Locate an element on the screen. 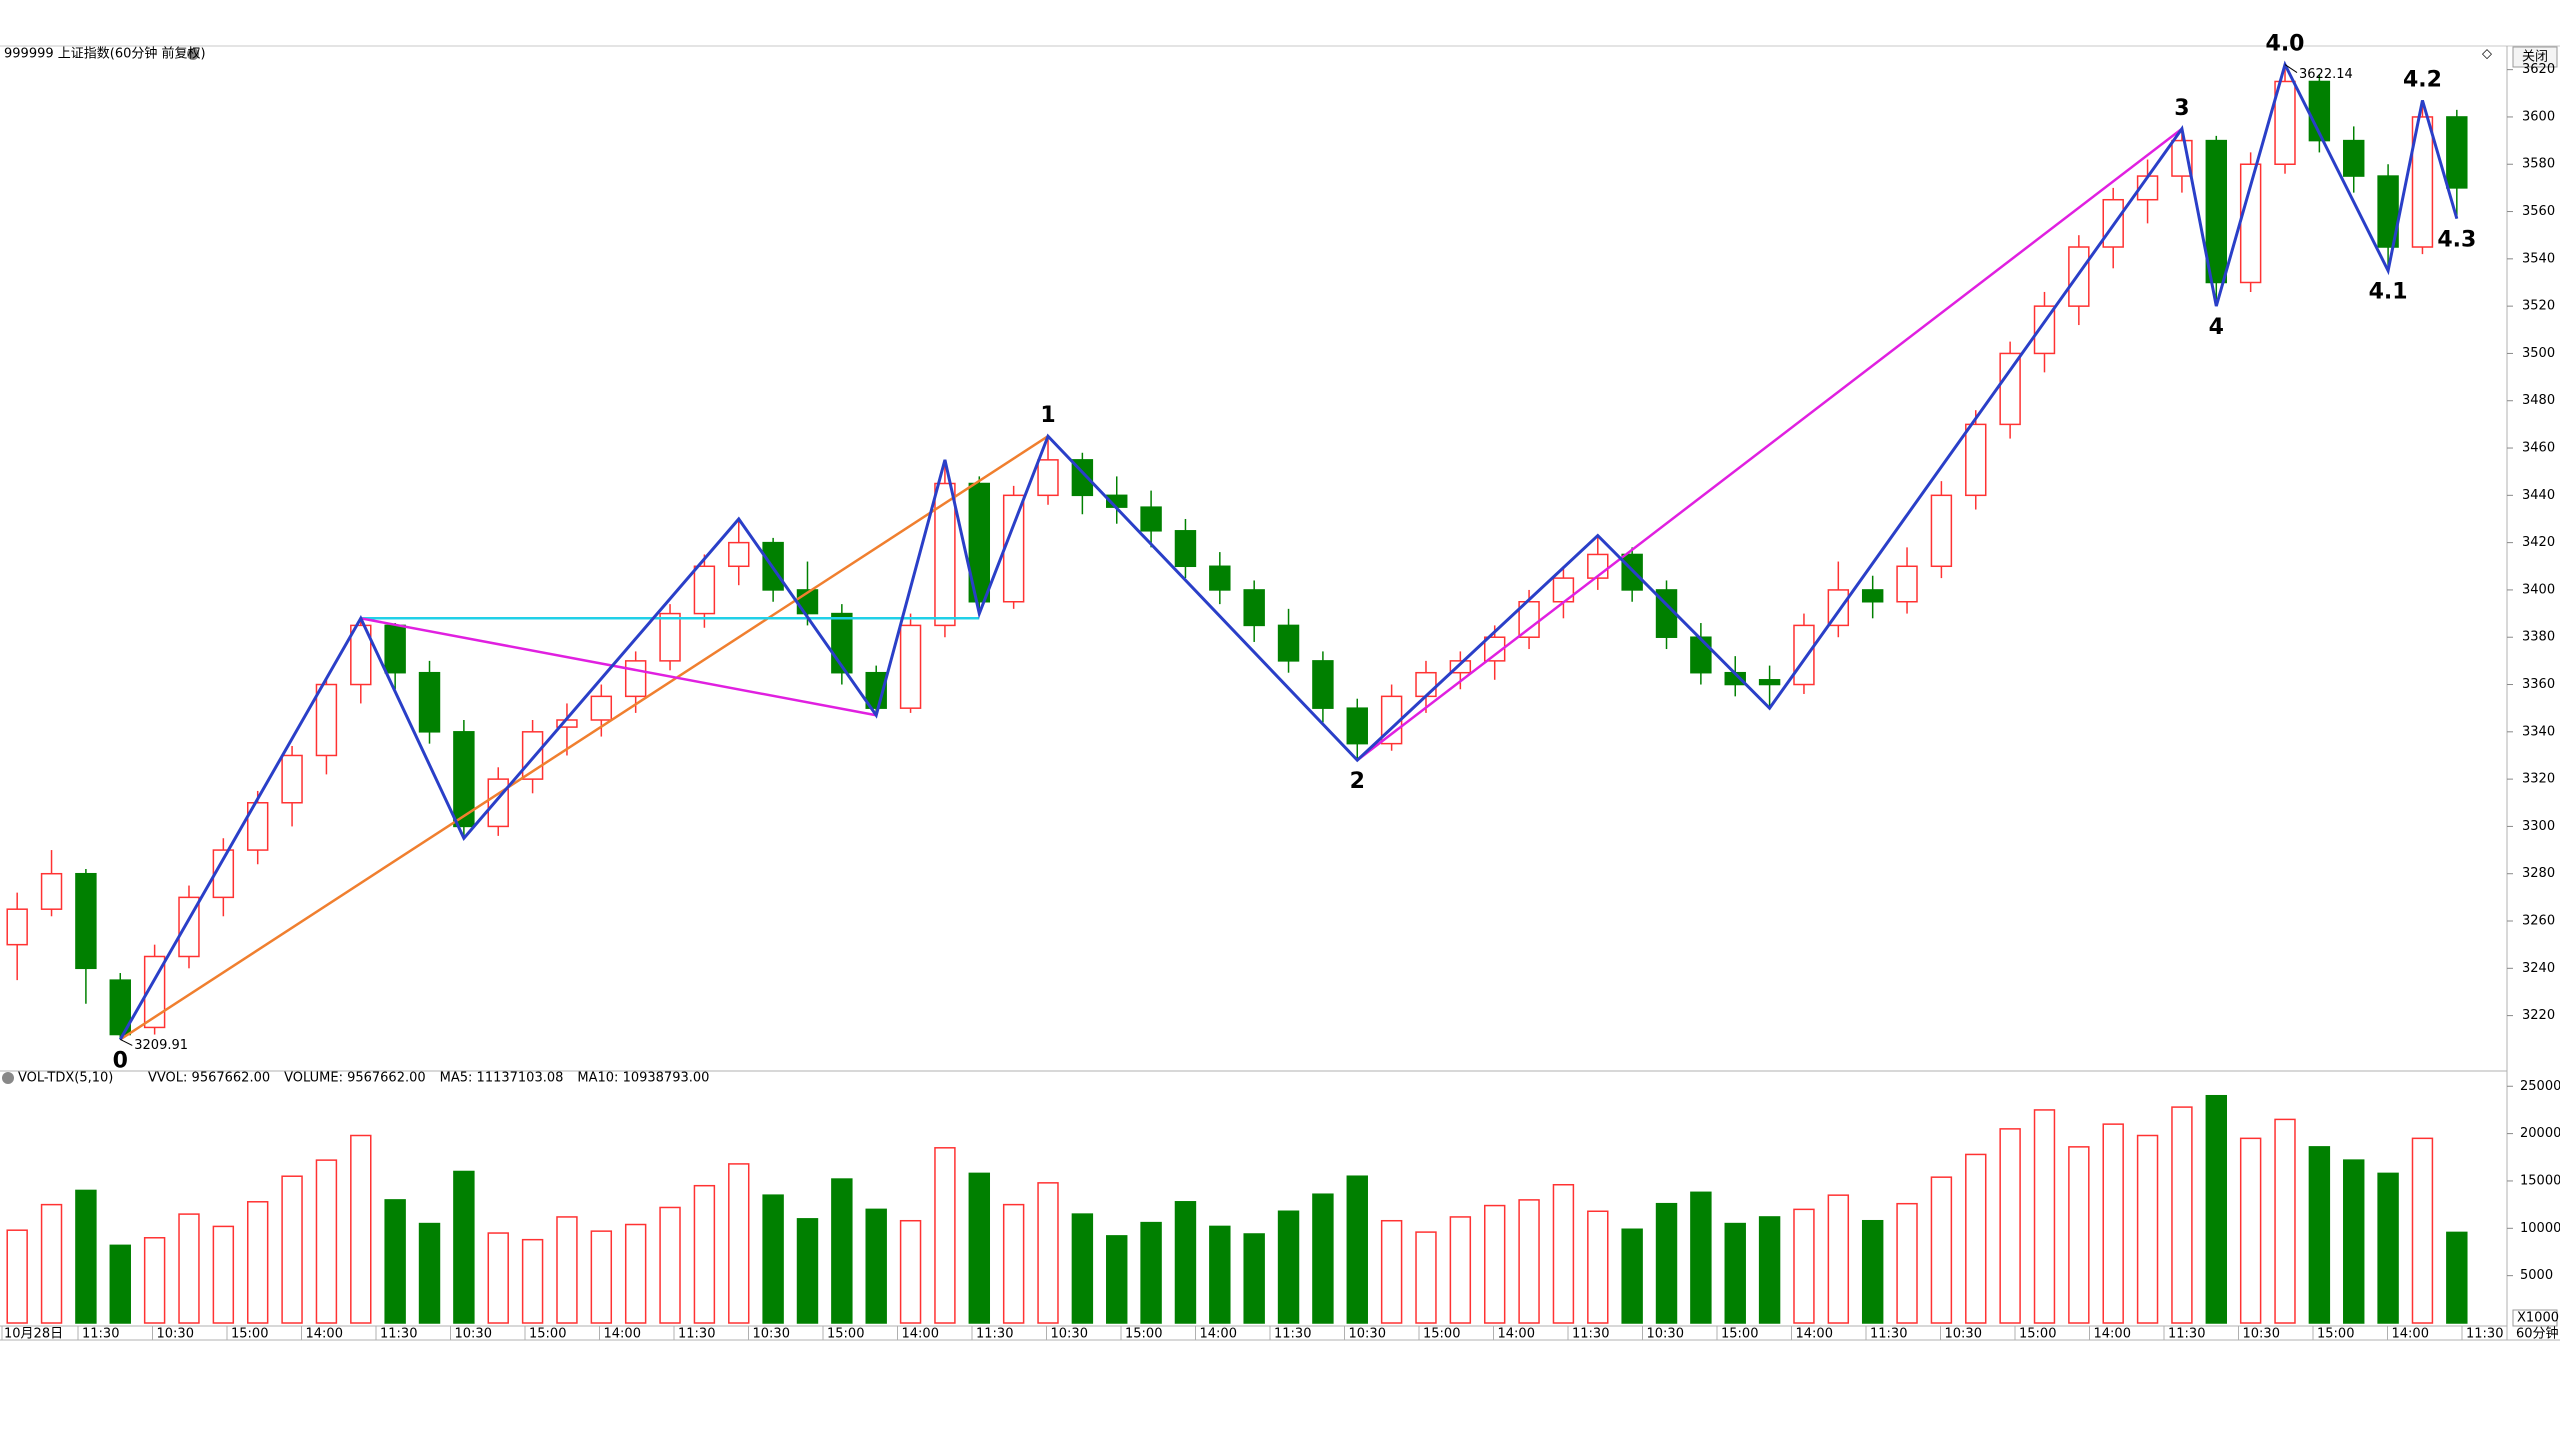 The height and width of the screenshot is (1440, 2560). y-tick-label: 10000 is located at coordinates (2540, 1228).